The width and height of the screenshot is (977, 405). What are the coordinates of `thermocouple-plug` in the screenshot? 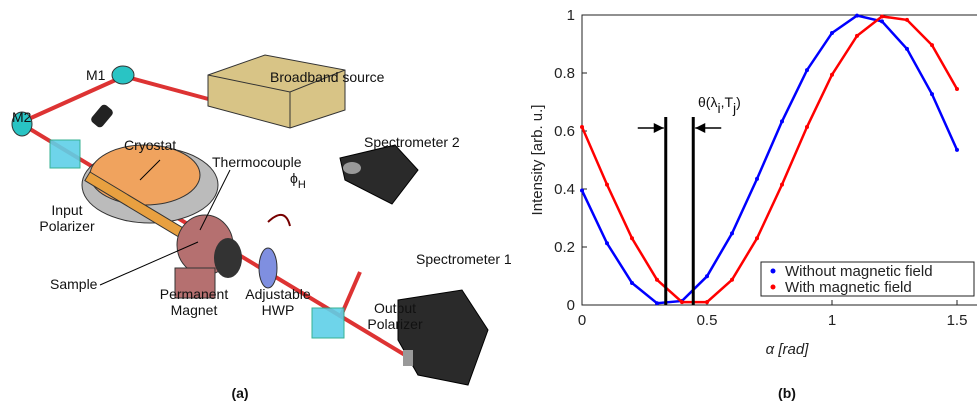 It's located at (102, 116).